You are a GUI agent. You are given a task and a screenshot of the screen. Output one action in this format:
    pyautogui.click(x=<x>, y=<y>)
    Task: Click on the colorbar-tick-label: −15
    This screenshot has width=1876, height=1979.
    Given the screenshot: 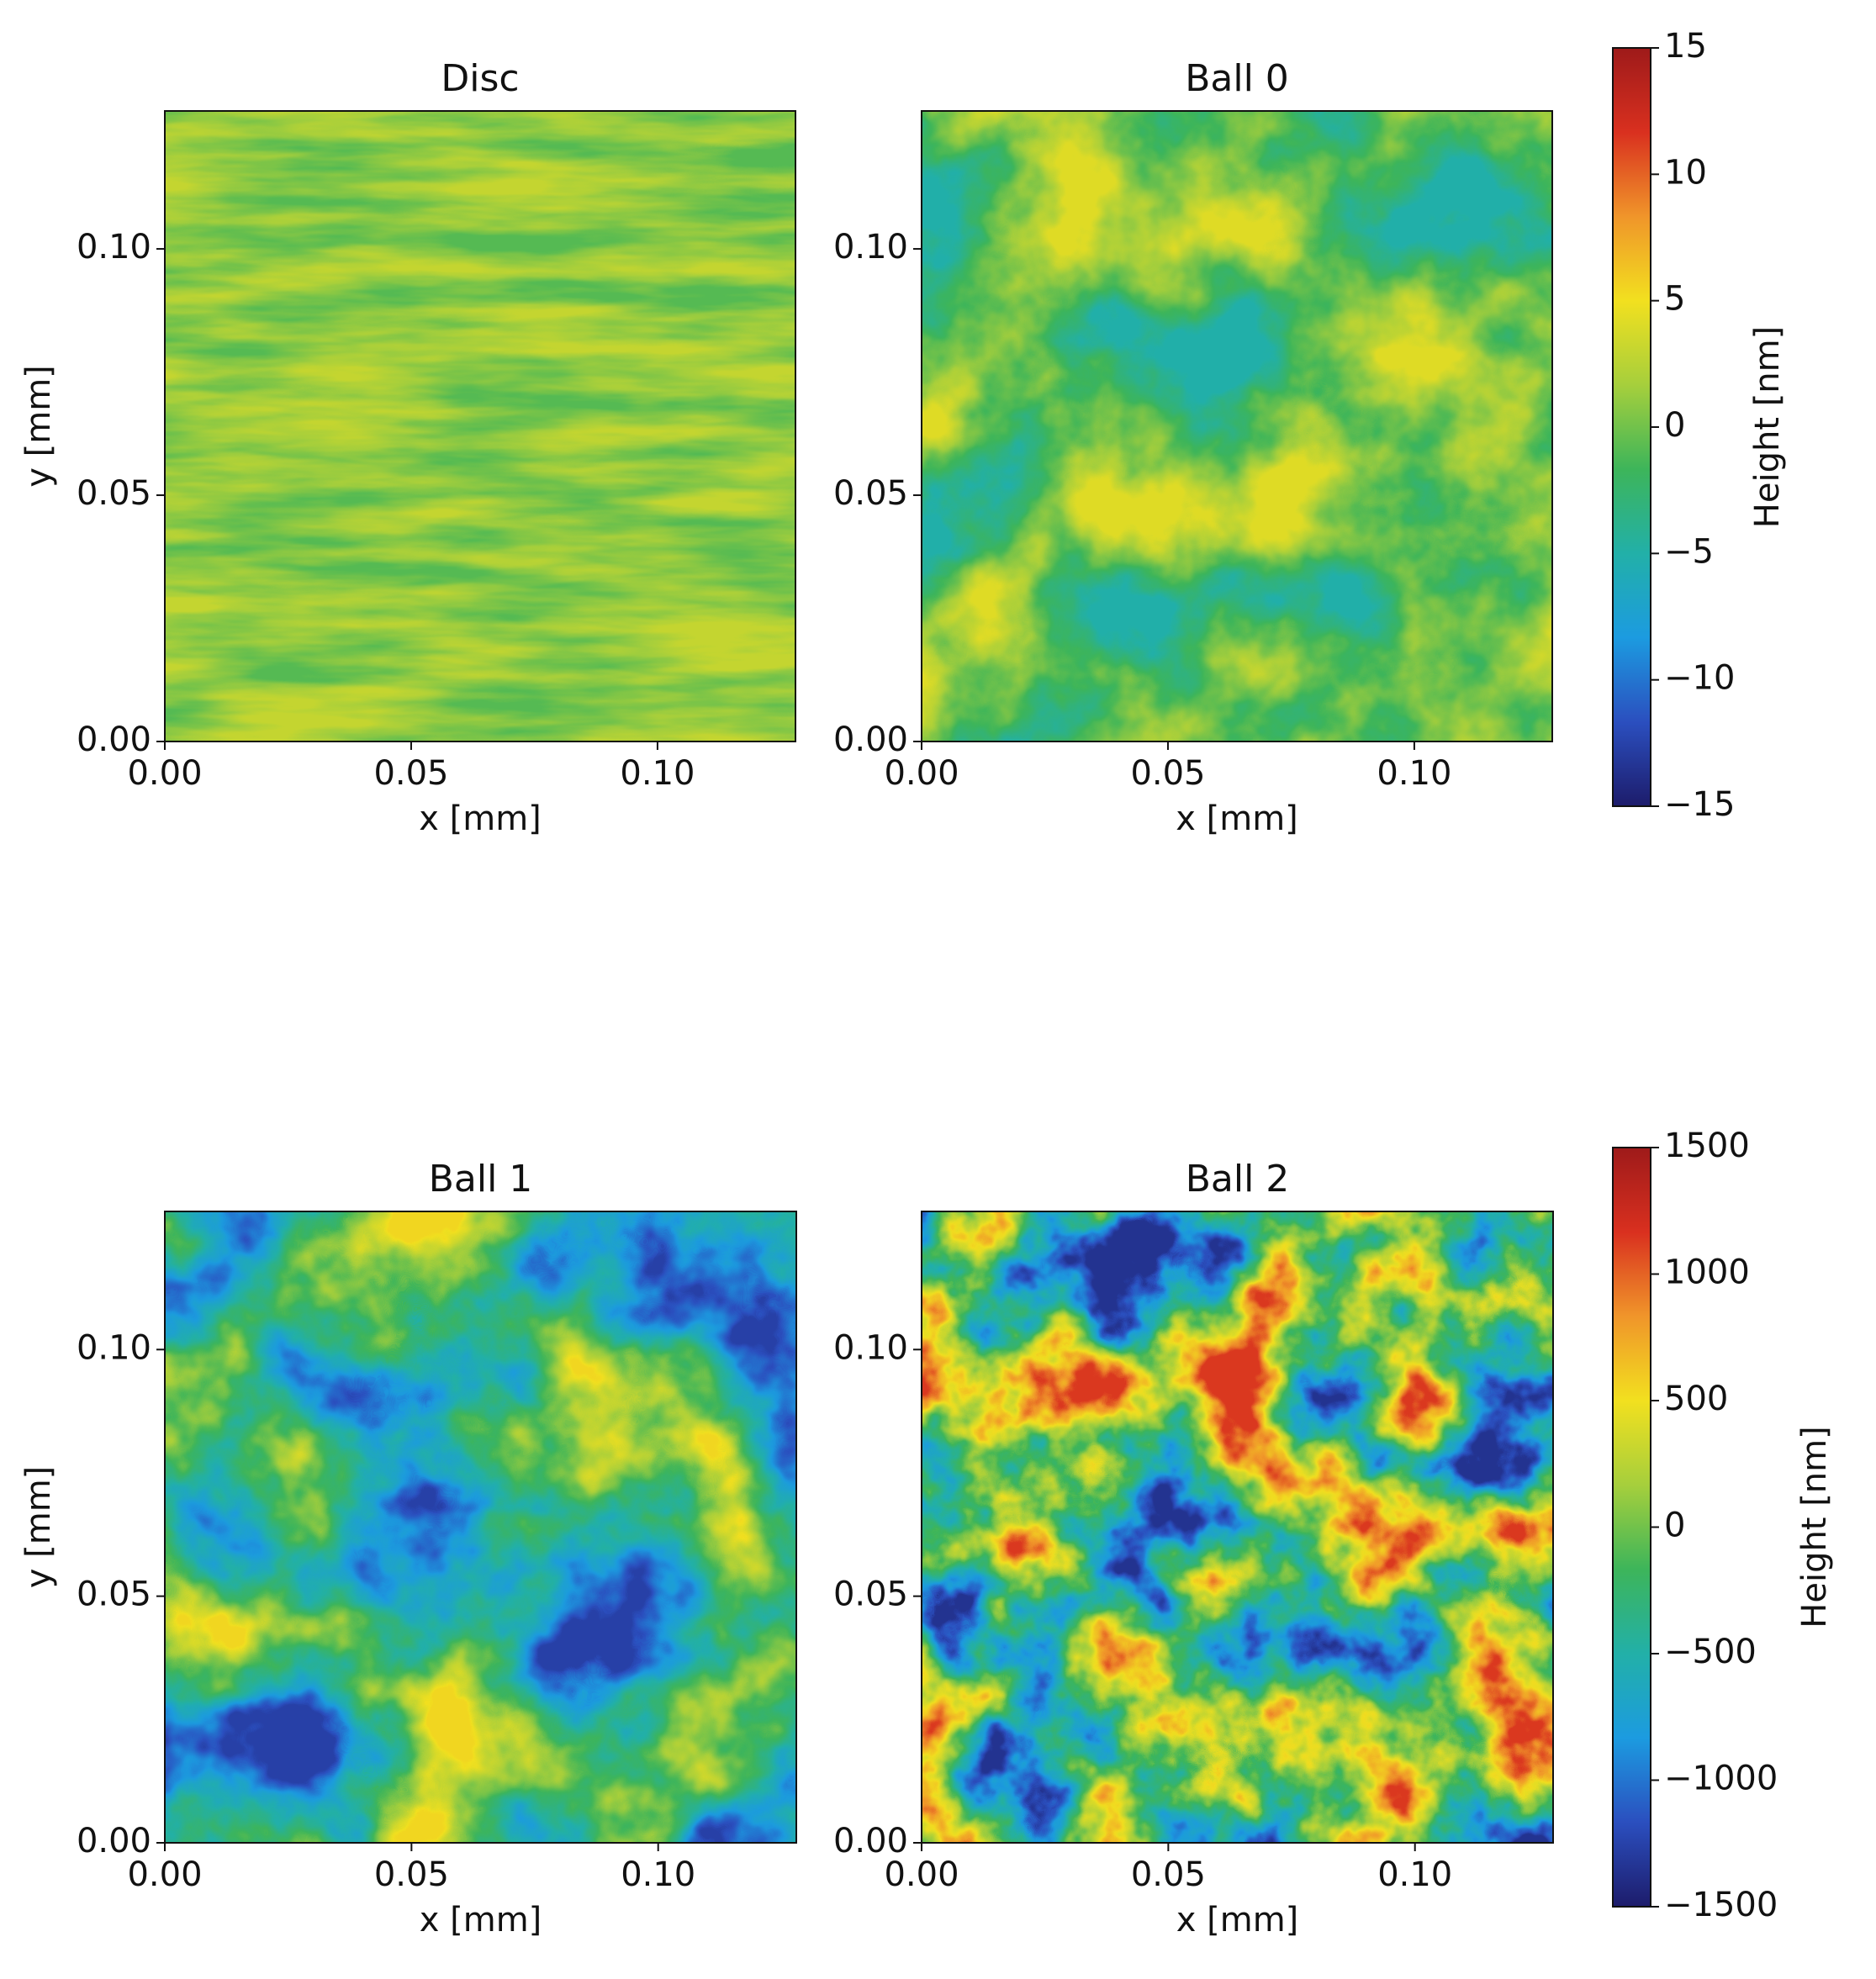 What is the action you would take?
    pyautogui.click(x=1699, y=804)
    